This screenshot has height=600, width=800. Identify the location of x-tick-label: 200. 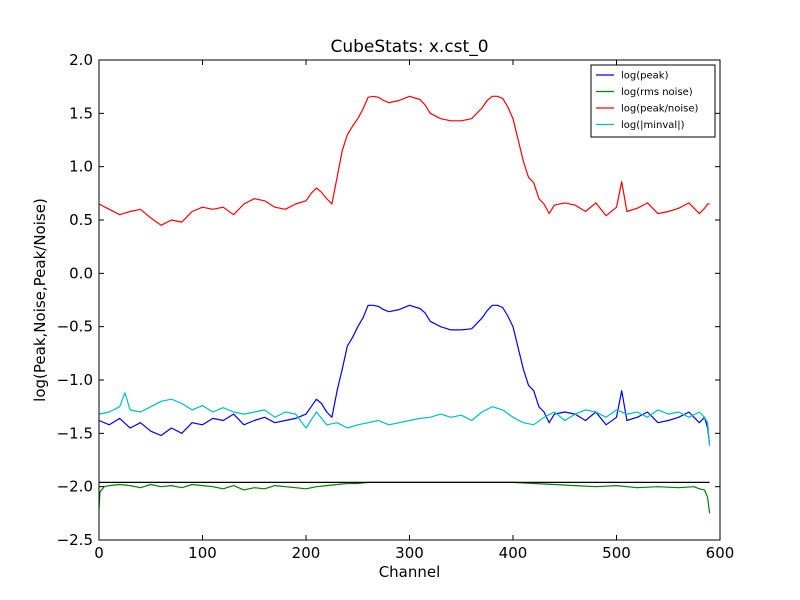
(306, 553).